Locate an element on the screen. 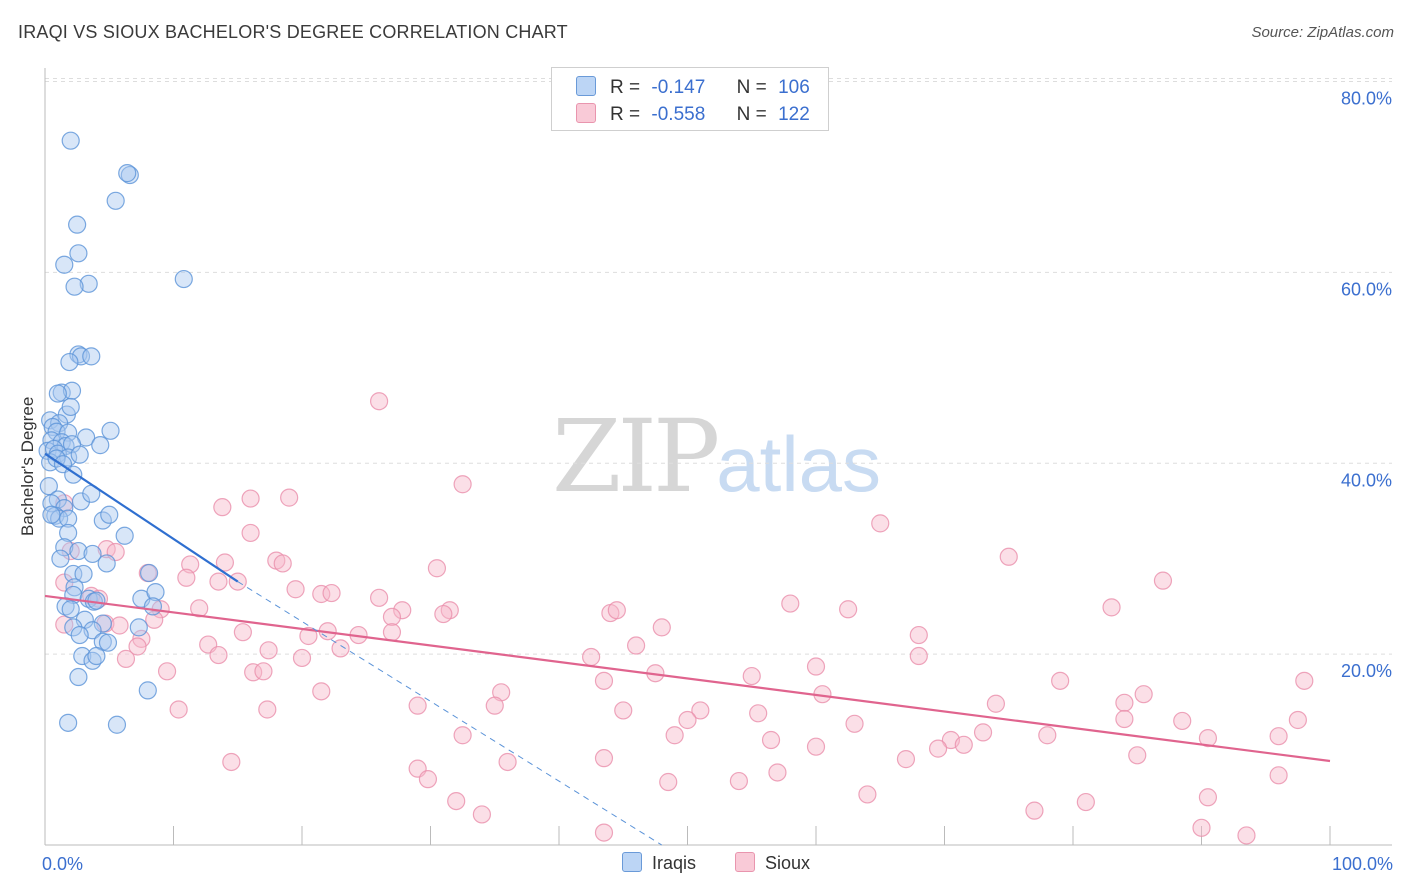 This screenshot has height=892, width=1406. legend-r-value: -0.147 is located at coordinates (678, 87).